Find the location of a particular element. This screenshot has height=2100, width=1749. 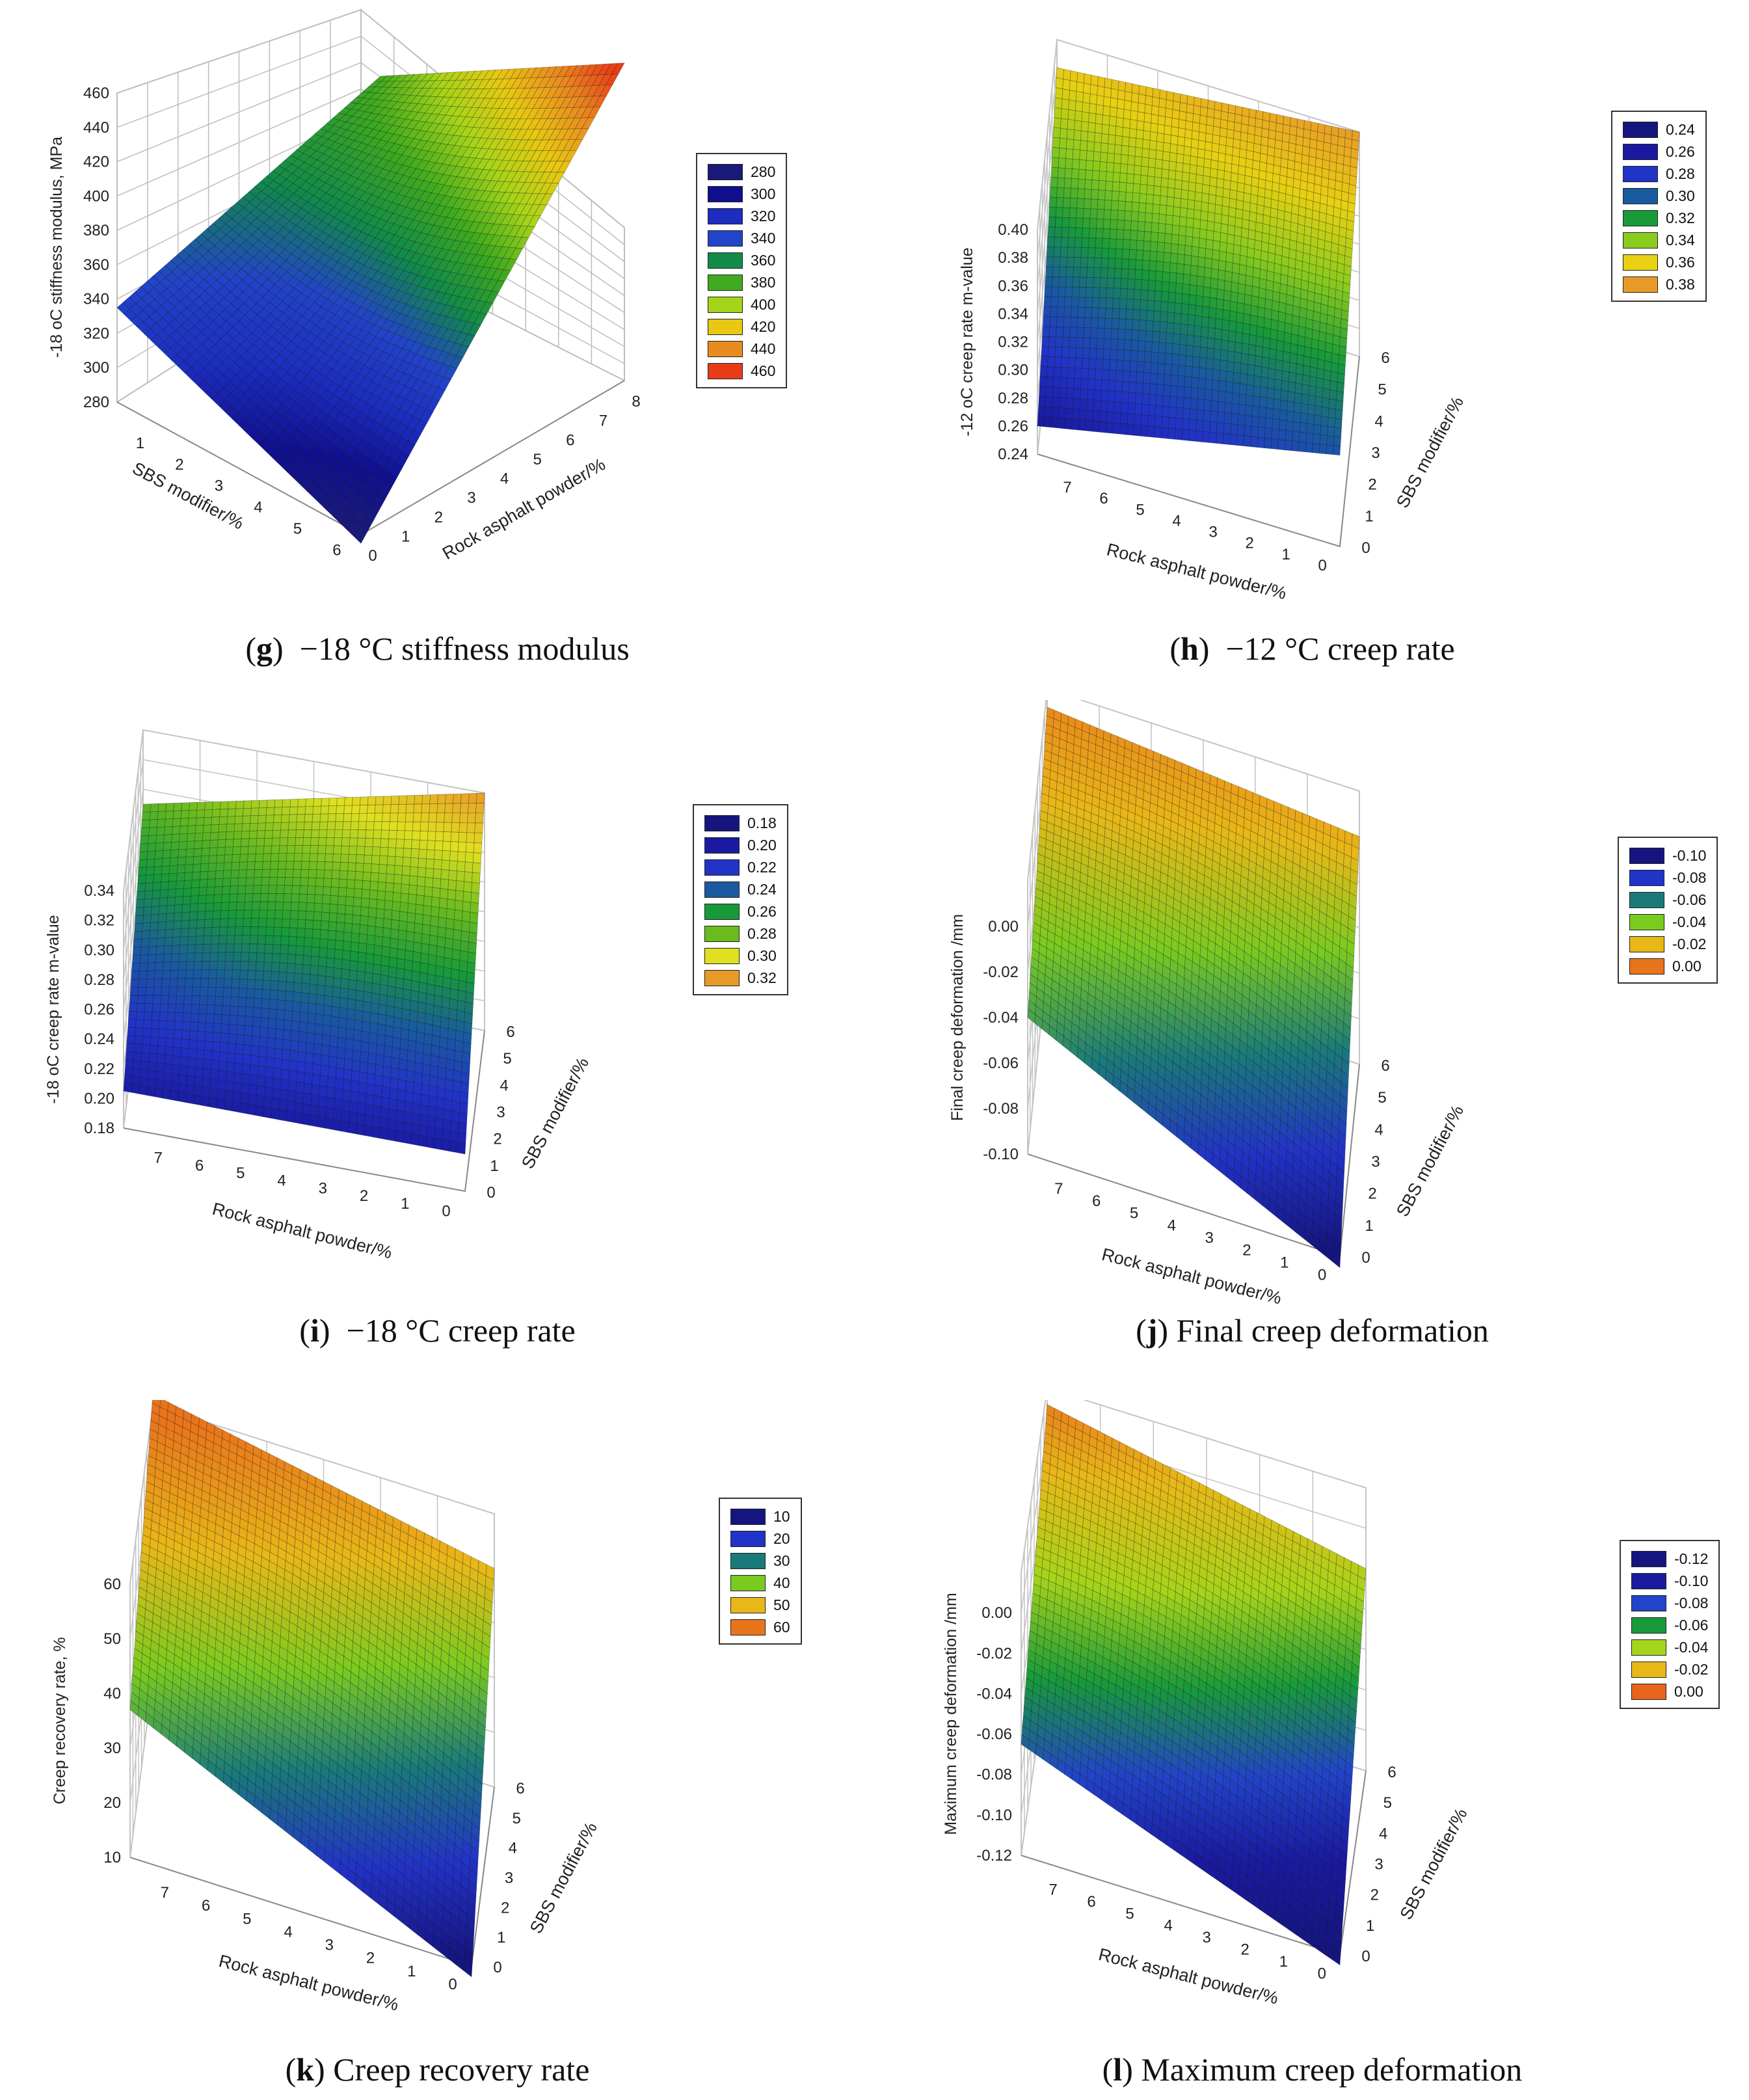

x-tick-label: 4 is located at coordinates (1176, 521).